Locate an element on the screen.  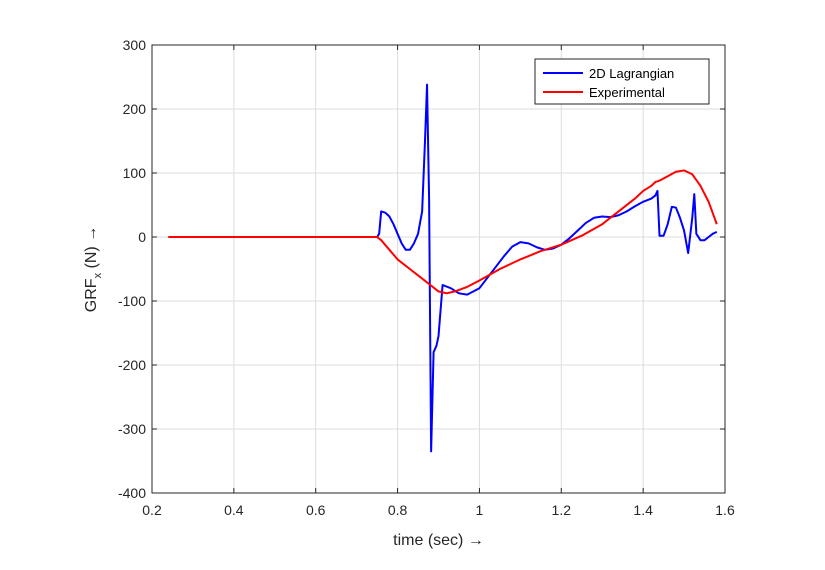
x-tick-label: 1.4 is located at coordinates (643, 510).